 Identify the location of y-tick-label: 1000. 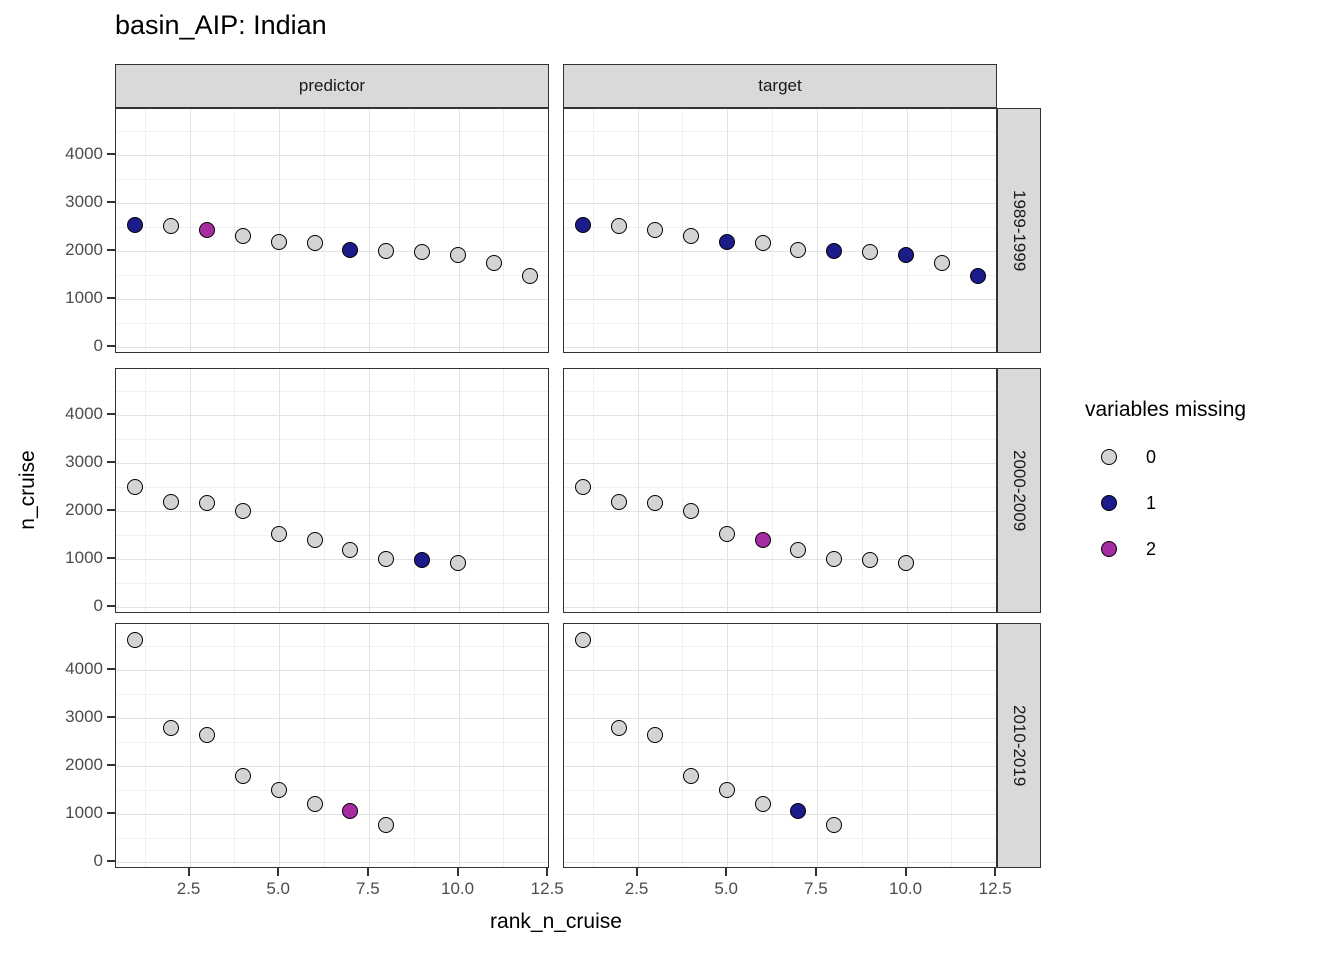
(84, 557).